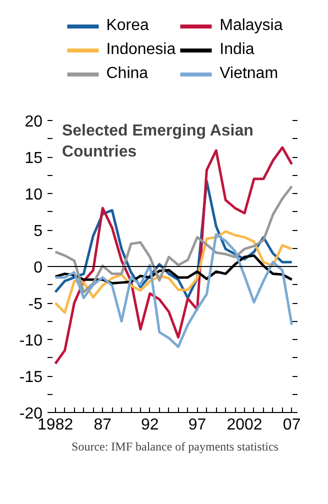  Describe the element at coordinates (158, 141) in the screenshot. I see `text: Selected Emerging Asian Countries` at that location.